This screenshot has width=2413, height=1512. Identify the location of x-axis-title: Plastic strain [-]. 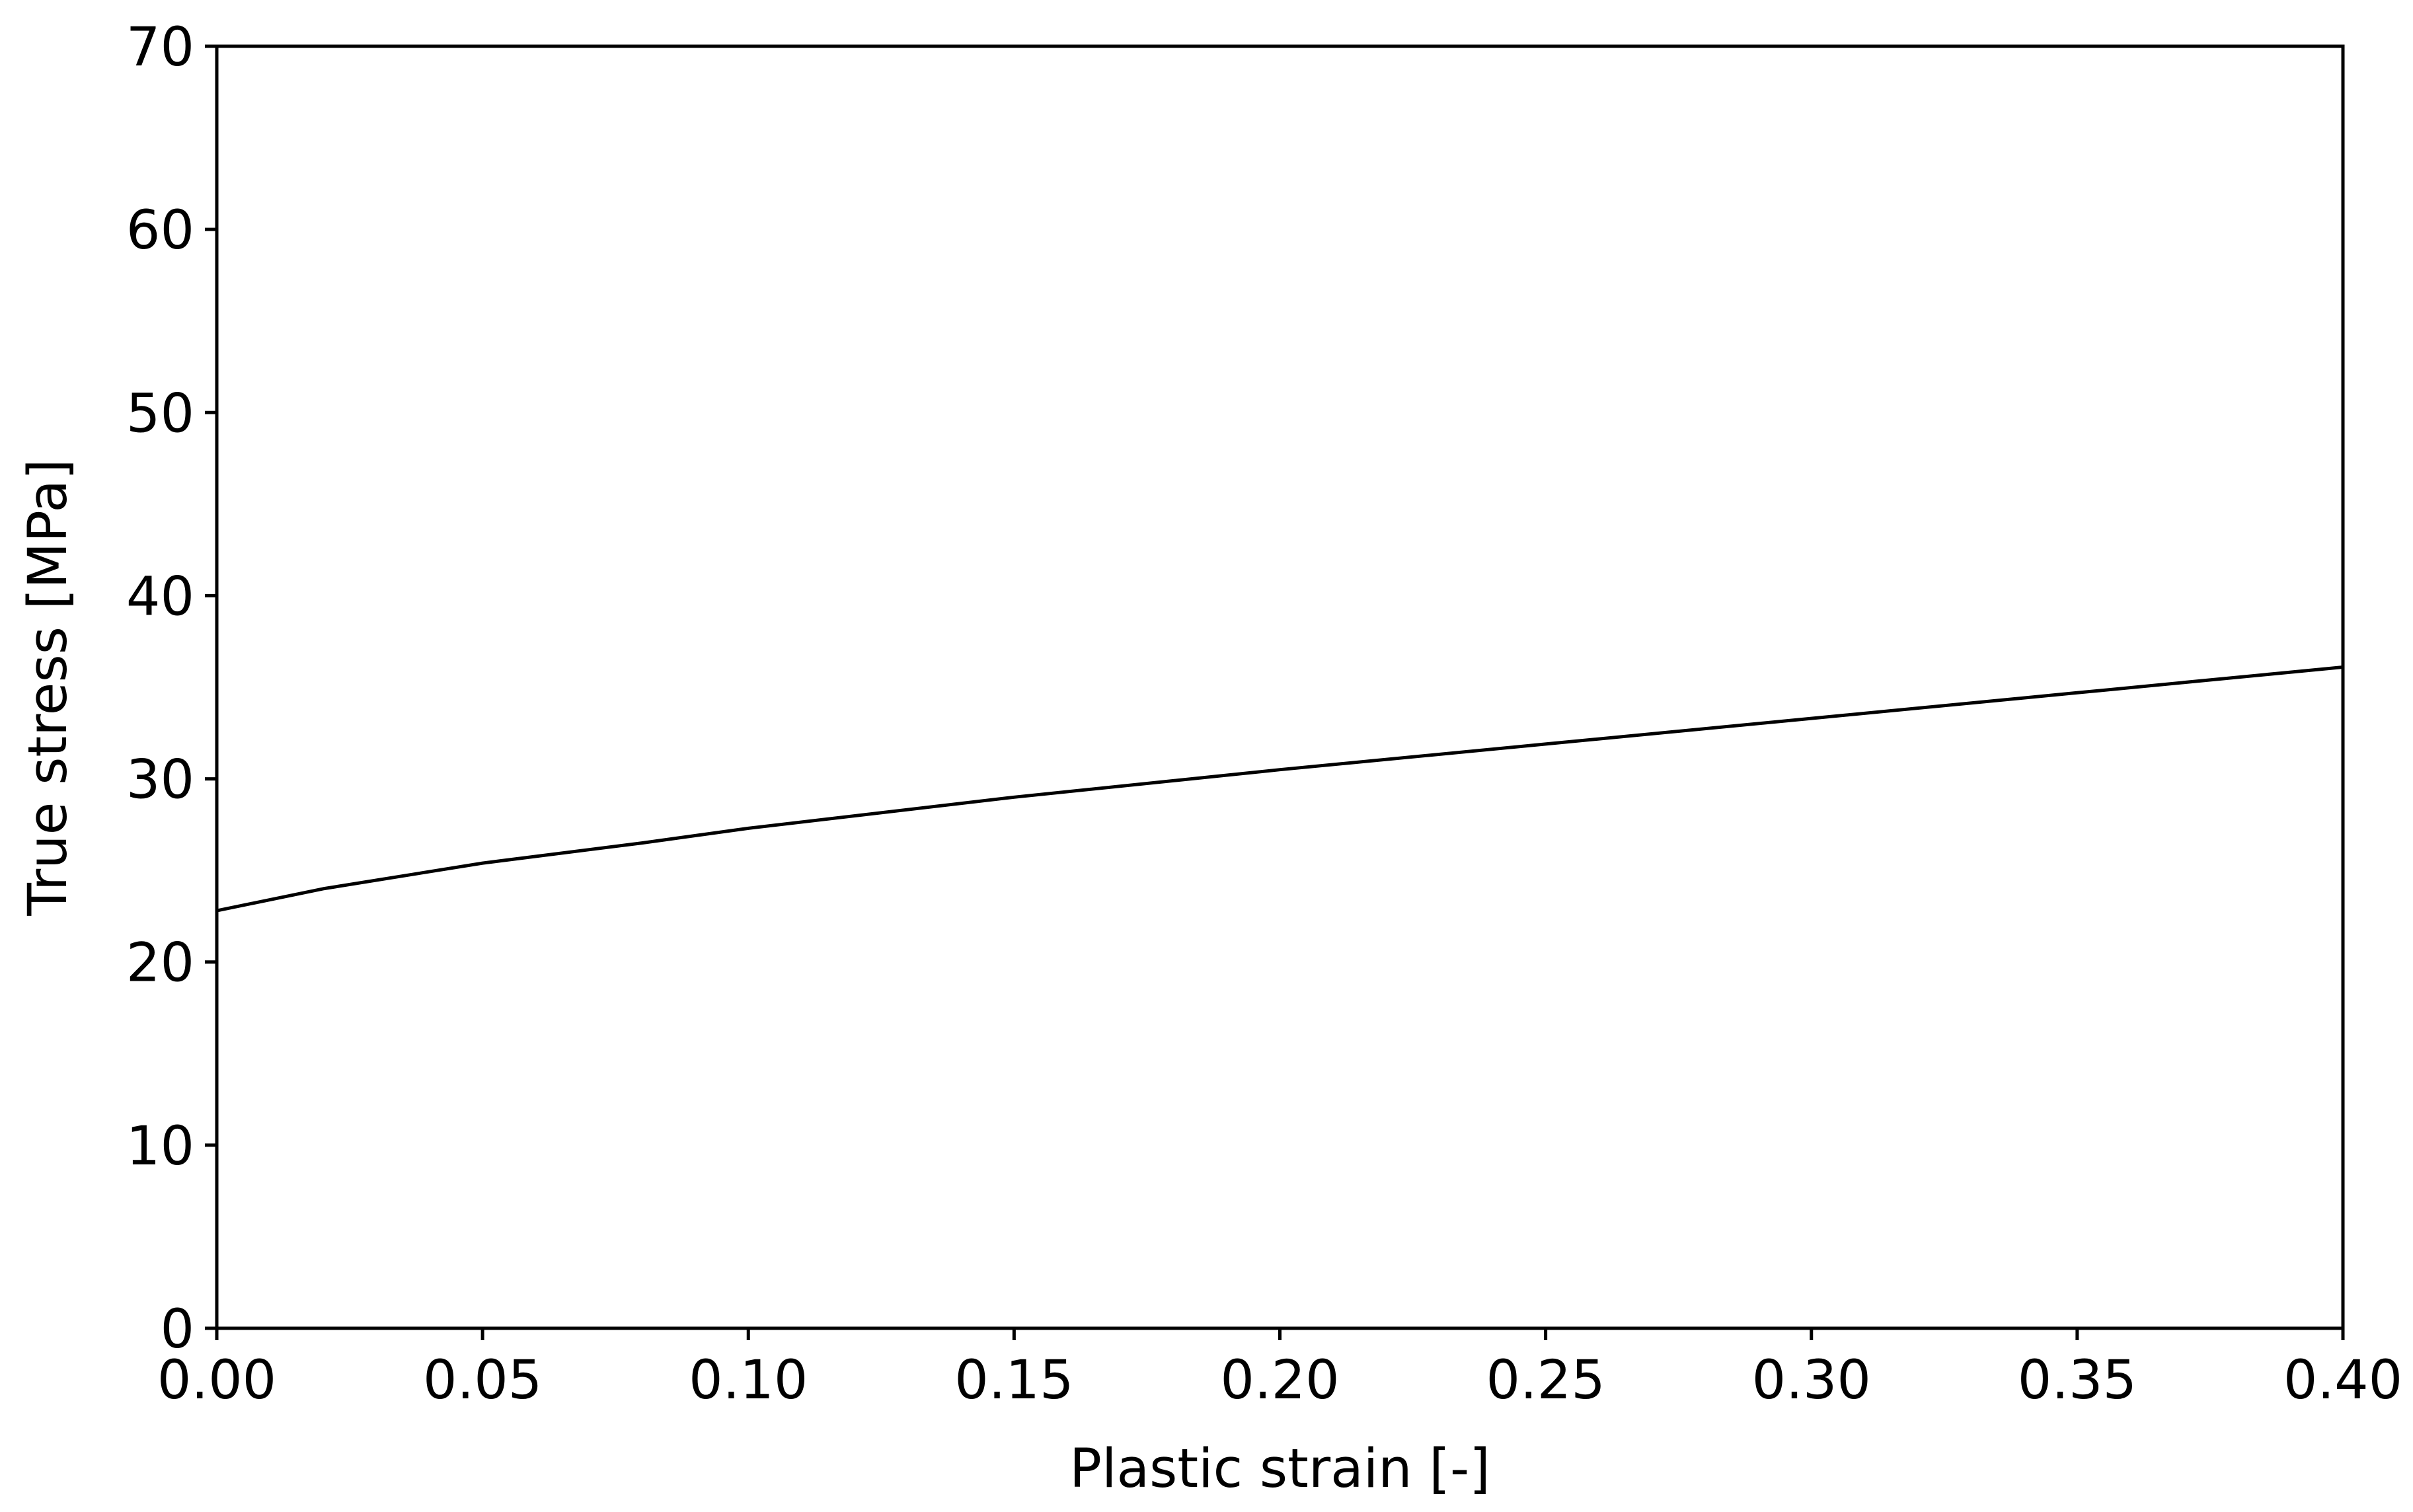
(1280, 1469).